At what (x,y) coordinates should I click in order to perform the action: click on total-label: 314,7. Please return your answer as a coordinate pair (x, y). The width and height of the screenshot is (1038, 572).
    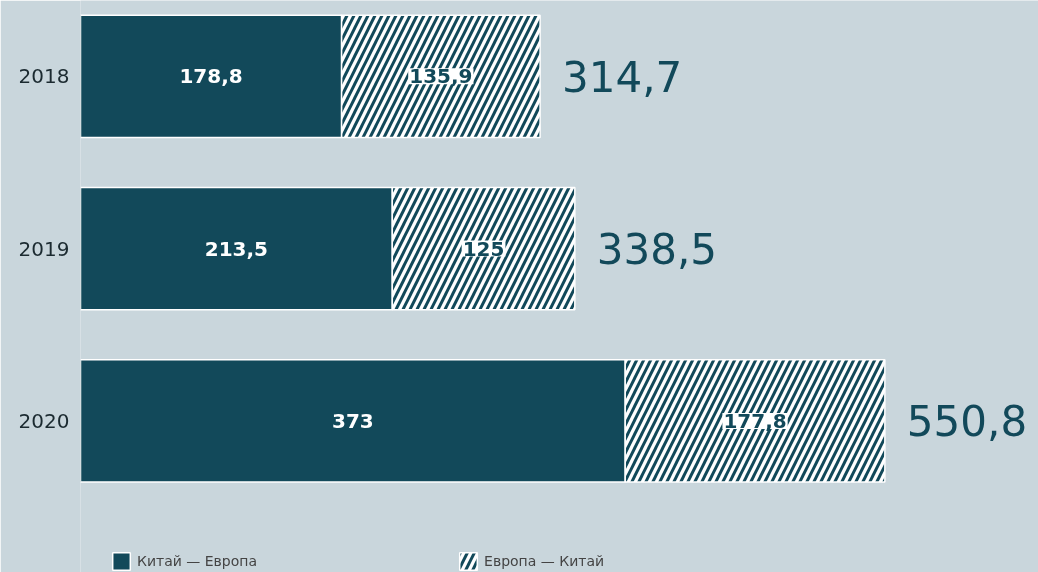
    Looking at the image, I should click on (622, 77).